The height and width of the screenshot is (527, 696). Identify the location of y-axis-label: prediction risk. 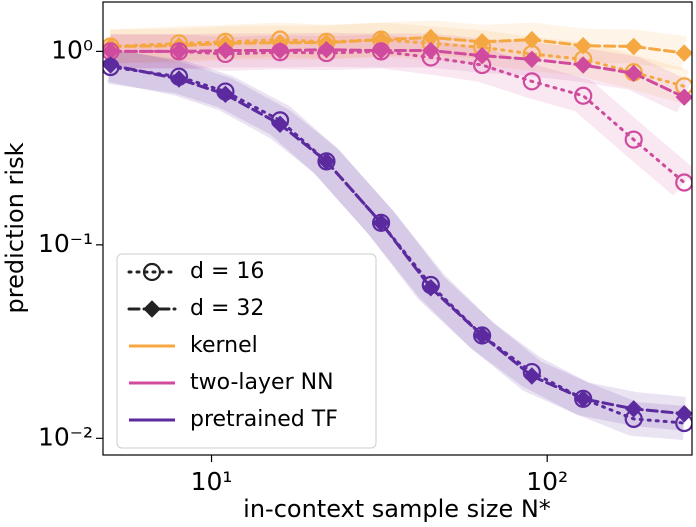
(15, 227).